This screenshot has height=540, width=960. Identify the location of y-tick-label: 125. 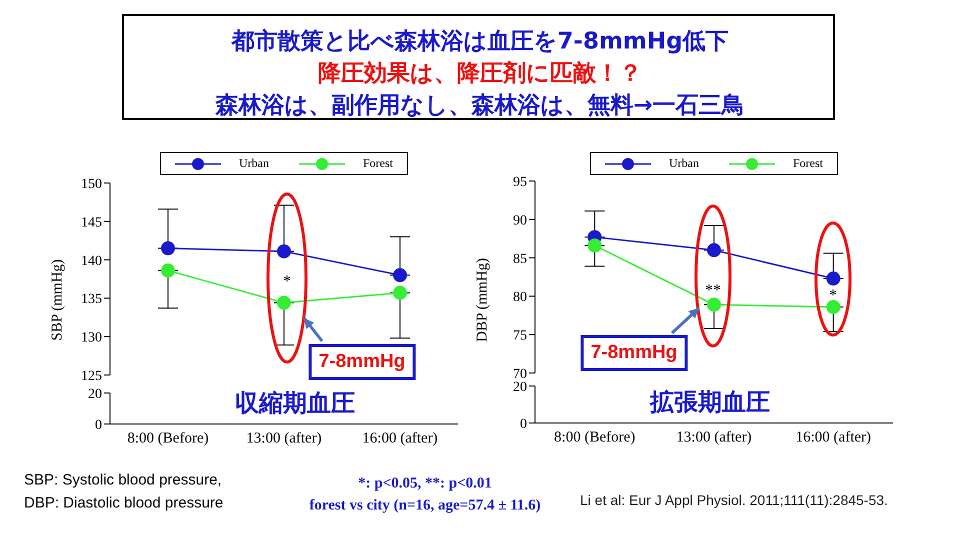
(91, 376).